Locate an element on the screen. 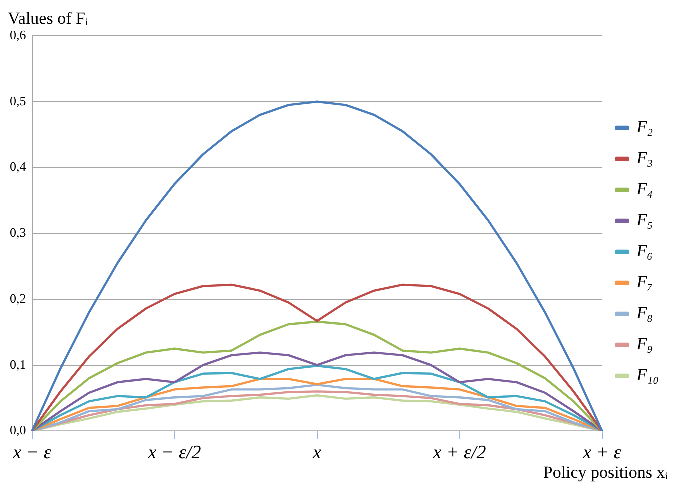  x-tick-label: x − ε/2 is located at coordinates (174, 453).